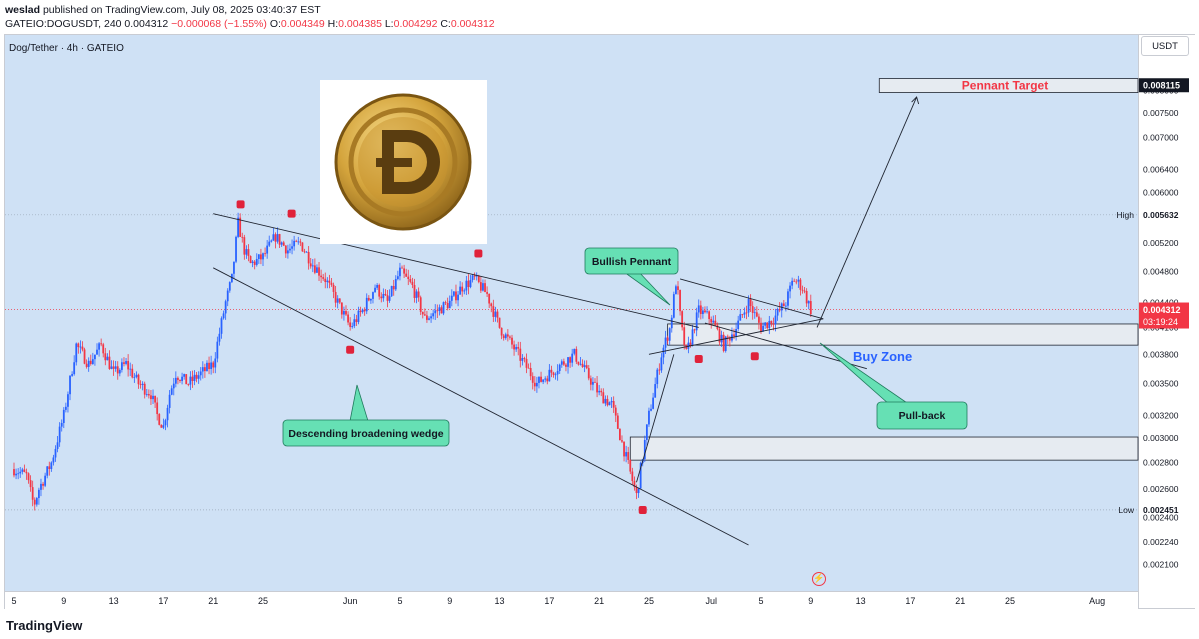 This screenshot has width=1199, height=639. I want to click on price-change: −0.000068 (−1.55%), so click(219, 24).